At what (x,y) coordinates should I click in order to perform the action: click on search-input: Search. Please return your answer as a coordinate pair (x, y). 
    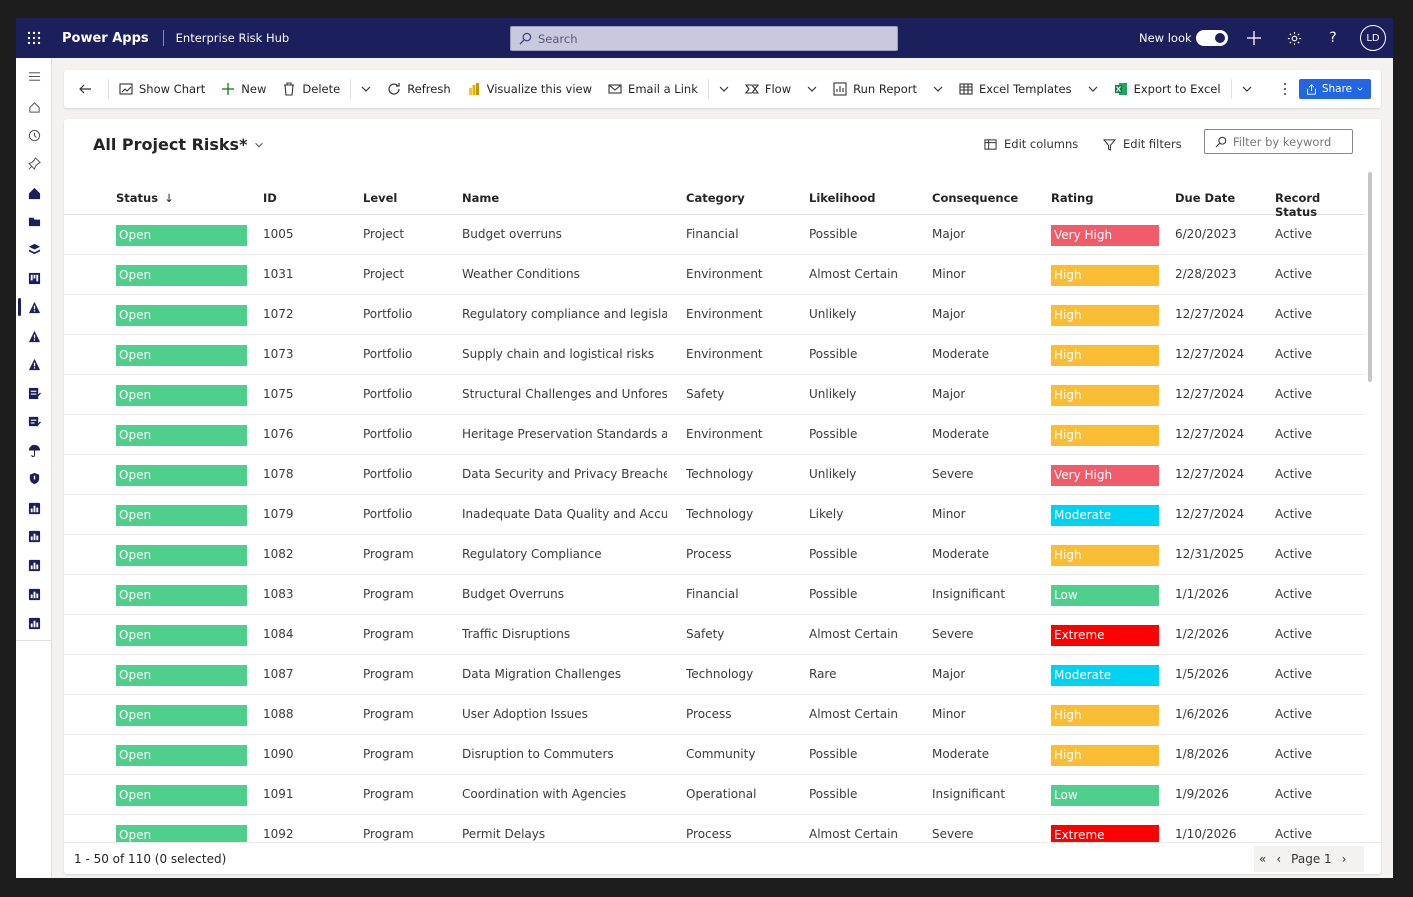
    Looking at the image, I should click on (704, 38).